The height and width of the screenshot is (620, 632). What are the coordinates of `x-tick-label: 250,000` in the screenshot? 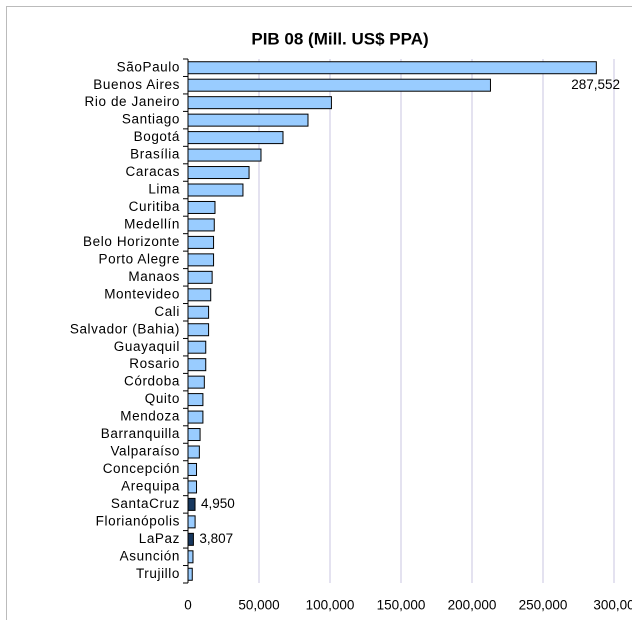 It's located at (543, 605).